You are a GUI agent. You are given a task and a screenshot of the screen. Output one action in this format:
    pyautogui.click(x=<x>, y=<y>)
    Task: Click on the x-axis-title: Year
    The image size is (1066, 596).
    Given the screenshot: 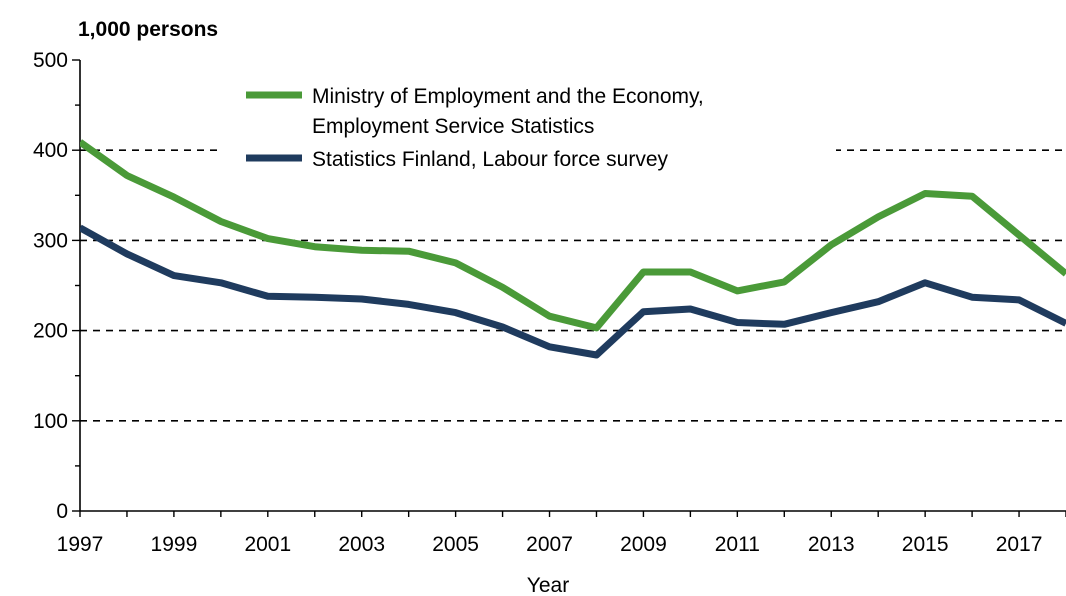 What is the action you would take?
    pyautogui.click(x=548, y=585)
    